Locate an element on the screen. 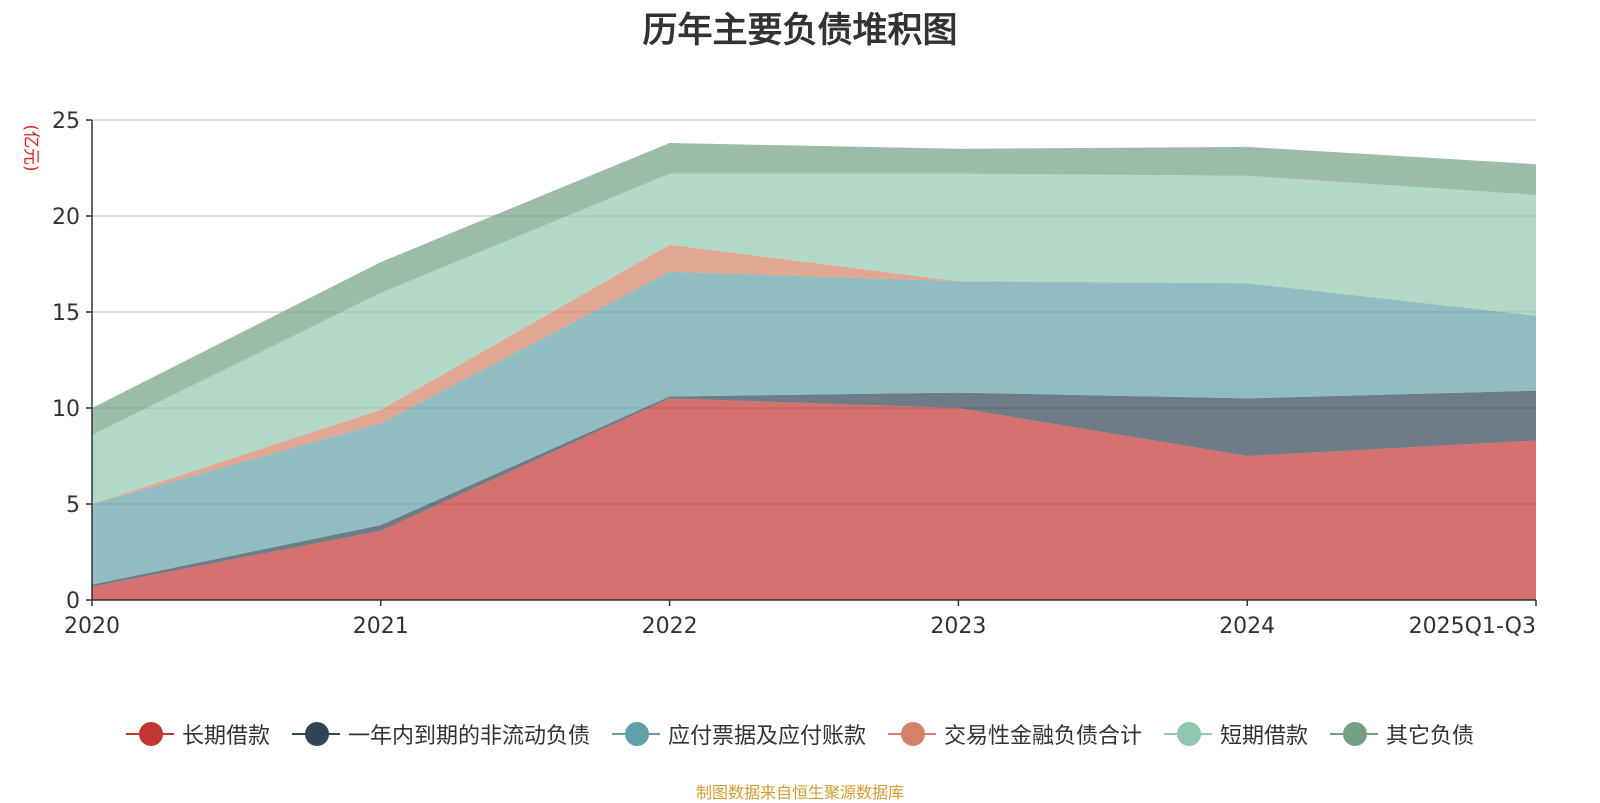 This screenshot has width=1600, height=803. data-source-note: 制图数据来自恒生聚源数据库 is located at coordinates (799, 792).